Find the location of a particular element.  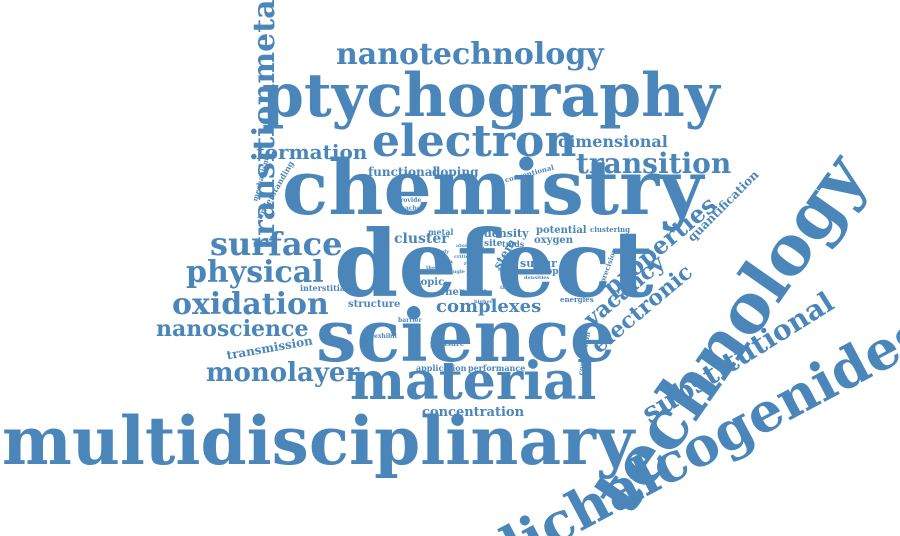

word-performance: performance is located at coordinates (497, 368).